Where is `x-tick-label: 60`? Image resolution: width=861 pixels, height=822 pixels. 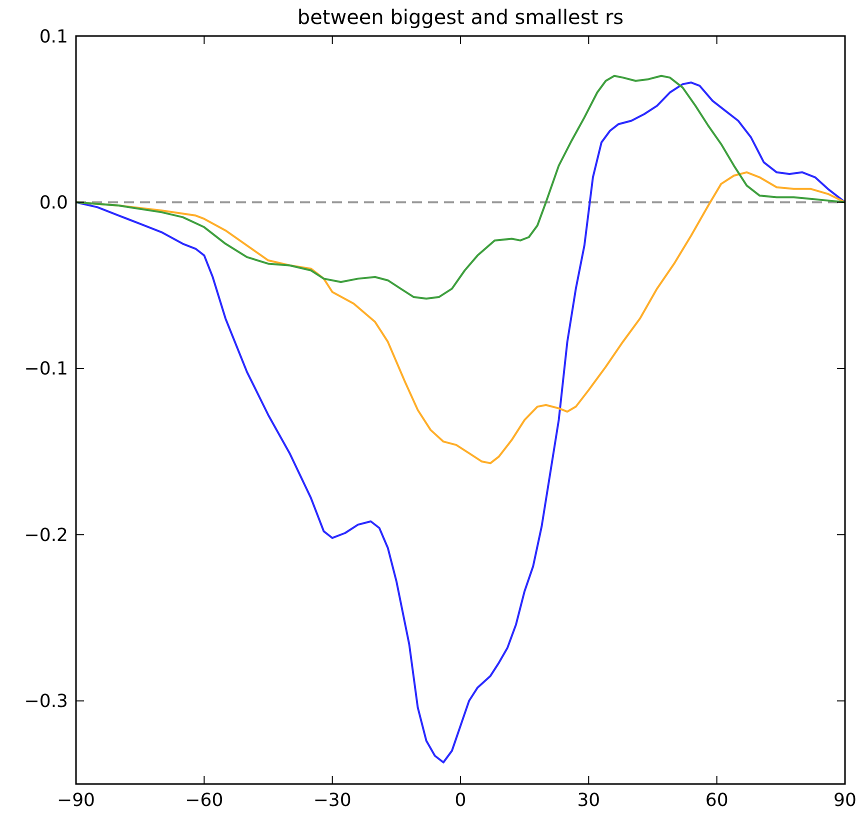 x-tick-label: 60 is located at coordinates (716, 800).